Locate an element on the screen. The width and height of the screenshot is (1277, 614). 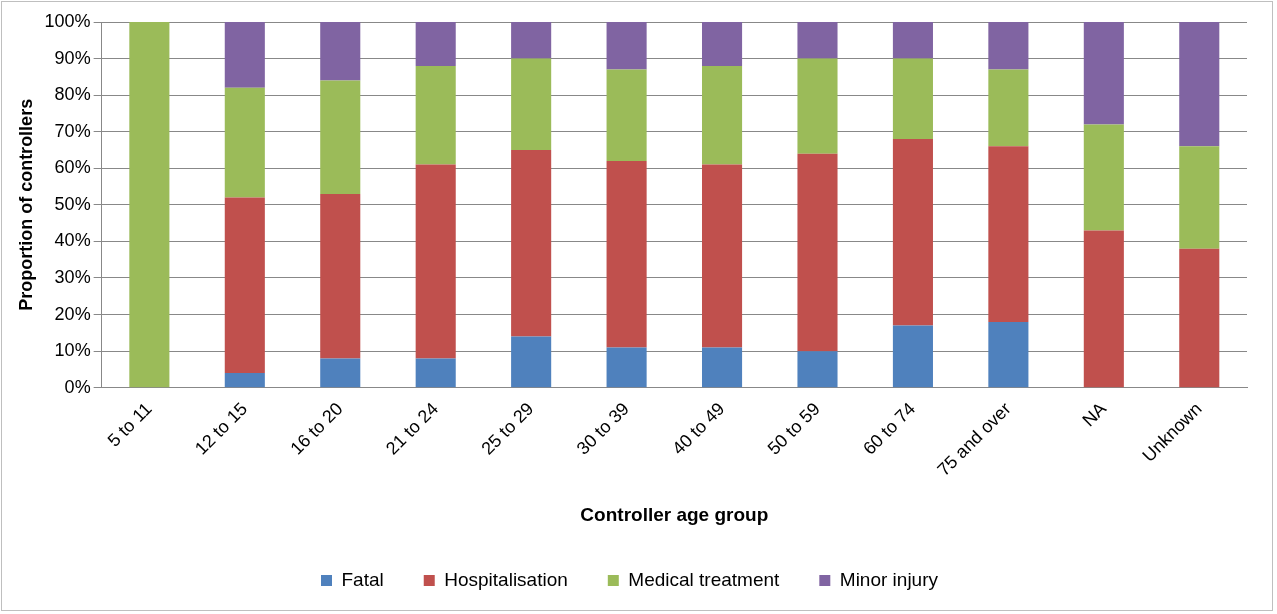
legend-label: Minor injury is located at coordinates (889, 579).